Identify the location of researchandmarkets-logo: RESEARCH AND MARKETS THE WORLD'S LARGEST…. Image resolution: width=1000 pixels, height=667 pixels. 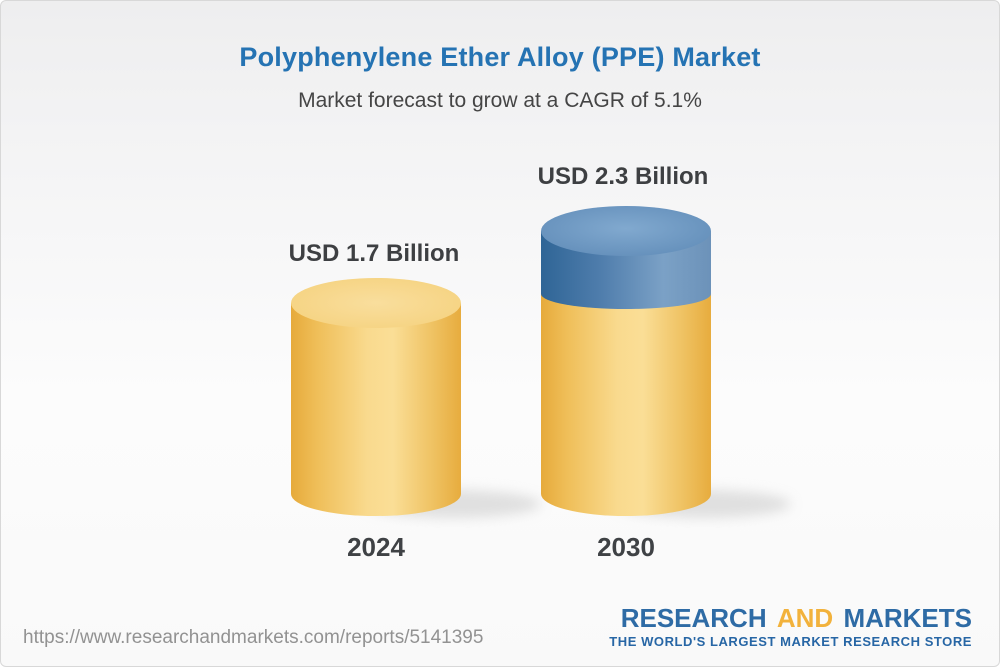
(790, 626).